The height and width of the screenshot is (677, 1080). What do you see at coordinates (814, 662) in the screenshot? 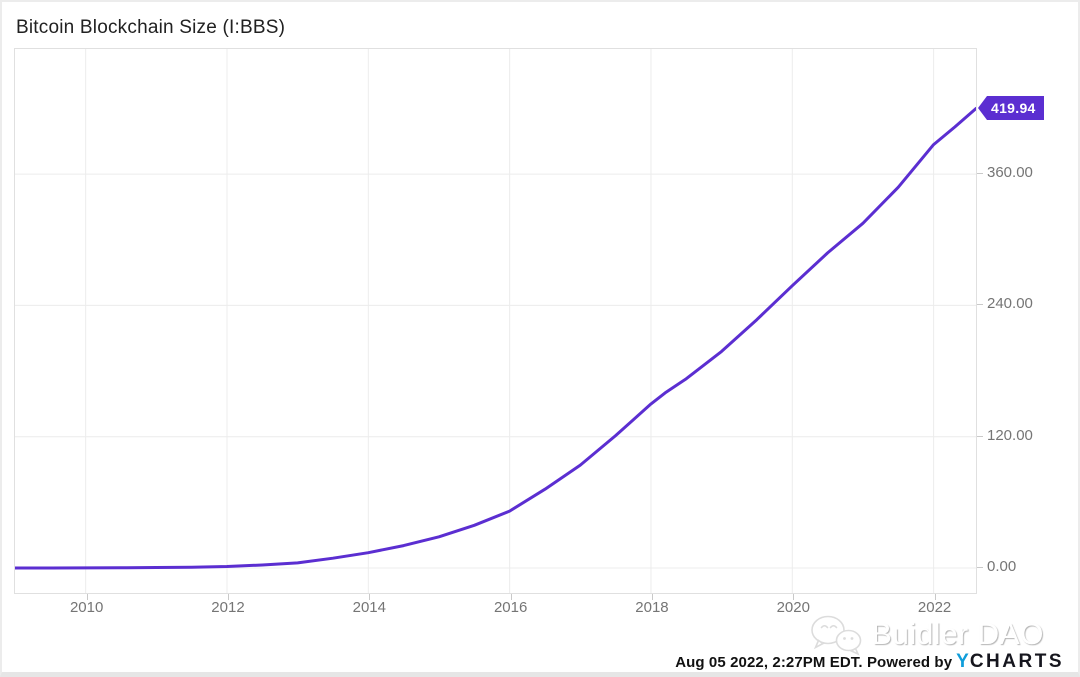
I see `footer-timestamp: Aug 05 2022, 2:27PM EDT. Powered by` at bounding box center [814, 662].